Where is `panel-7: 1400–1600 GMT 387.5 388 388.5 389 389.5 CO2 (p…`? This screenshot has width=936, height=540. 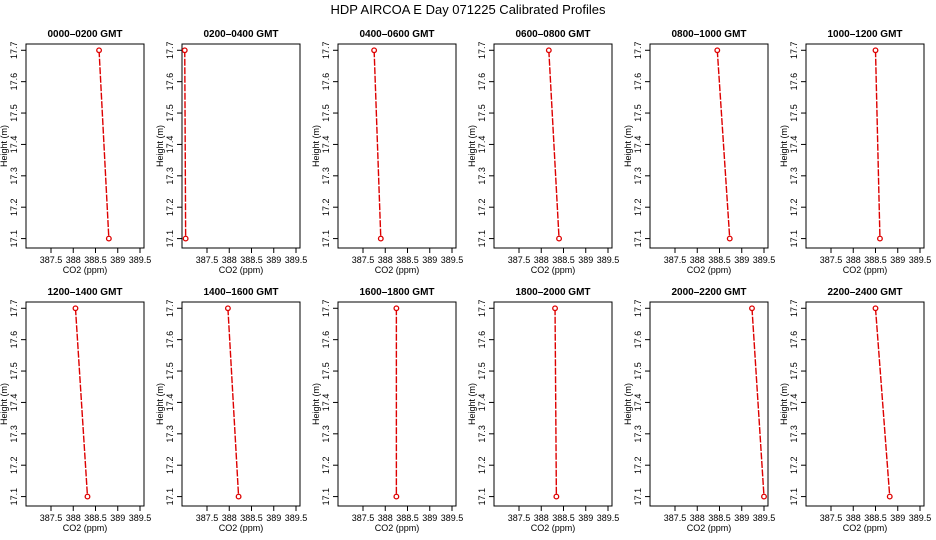 panel-7: 1400–1600 GMT 387.5 388 388.5 389 389.5 CO2 (p… is located at coordinates (231, 410).